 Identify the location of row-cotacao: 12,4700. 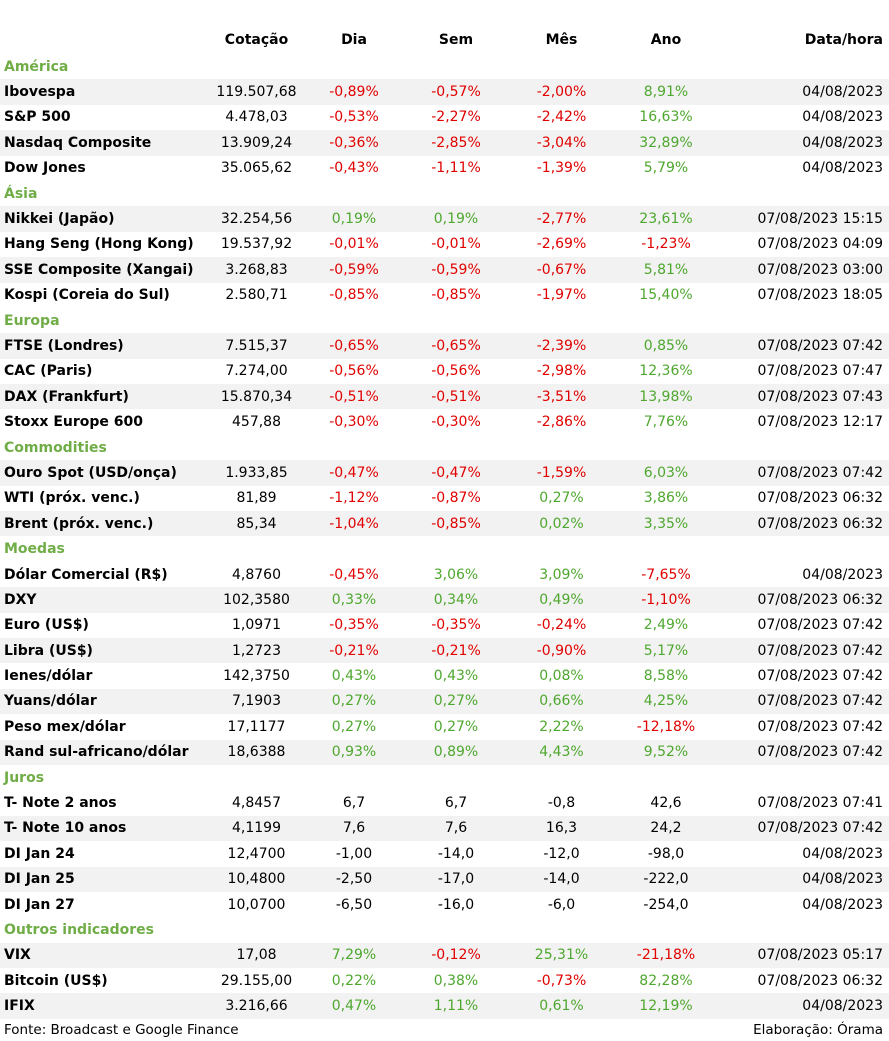
(256, 853).